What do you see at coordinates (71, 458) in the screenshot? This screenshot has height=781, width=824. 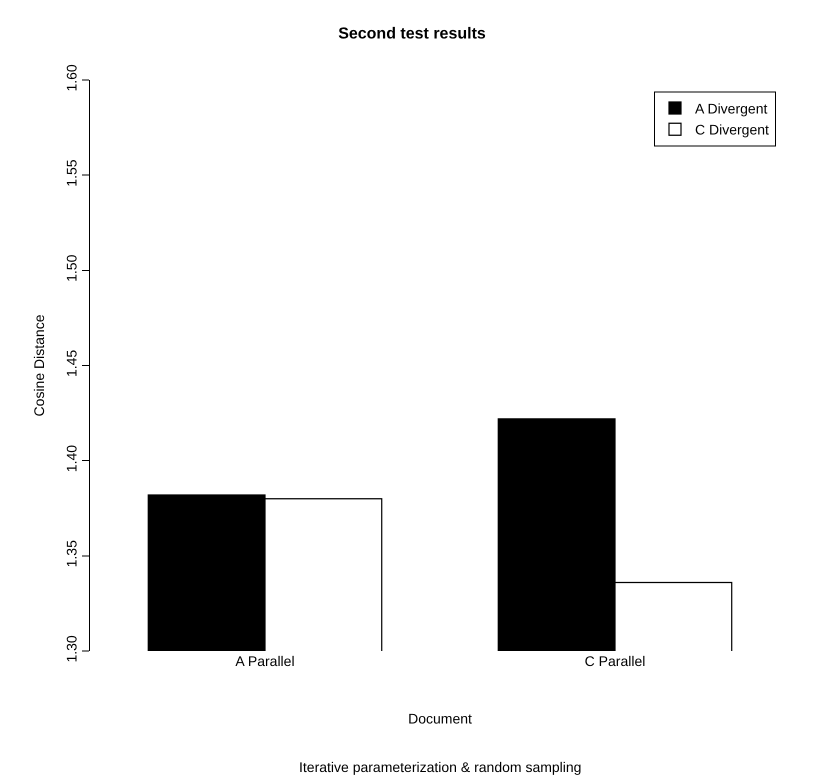 I see `y-tick-label: 1.40` at bounding box center [71, 458].